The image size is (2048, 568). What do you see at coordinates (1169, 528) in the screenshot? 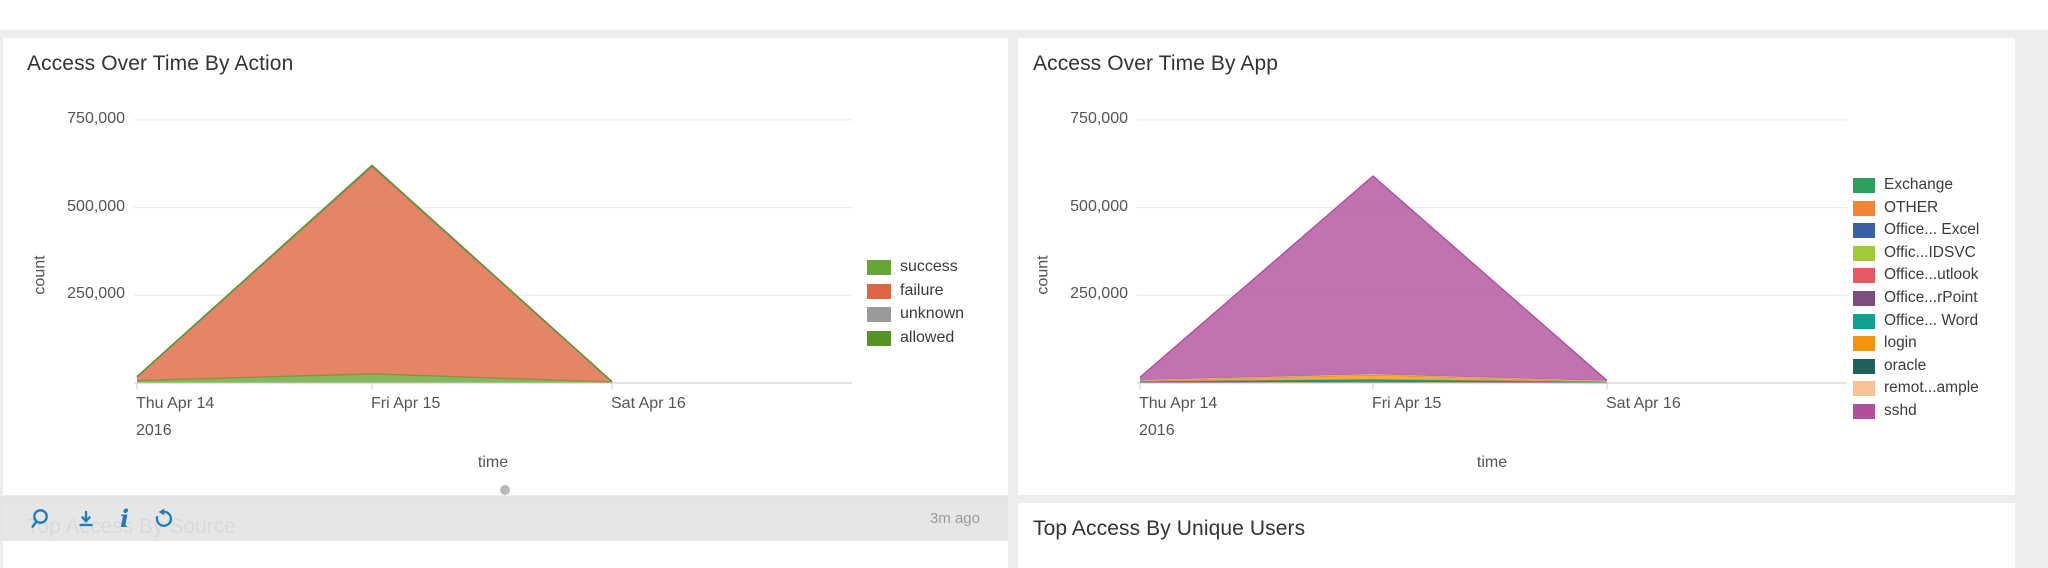
I see `panel-title: Top Access By Unique Users` at bounding box center [1169, 528].